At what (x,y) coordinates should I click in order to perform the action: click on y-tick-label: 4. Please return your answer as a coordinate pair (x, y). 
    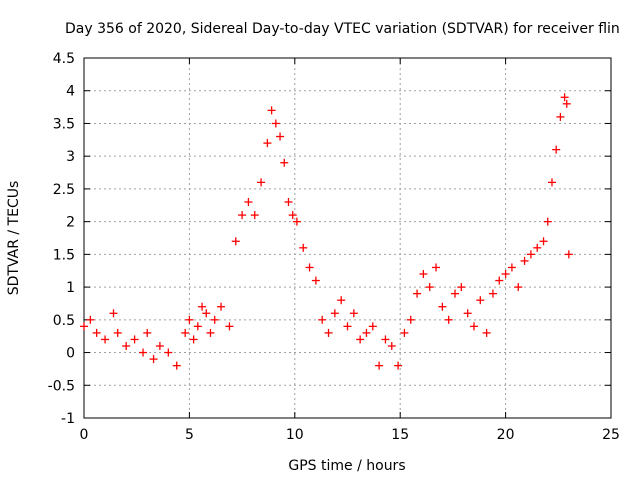
    Looking at the image, I should click on (70, 92).